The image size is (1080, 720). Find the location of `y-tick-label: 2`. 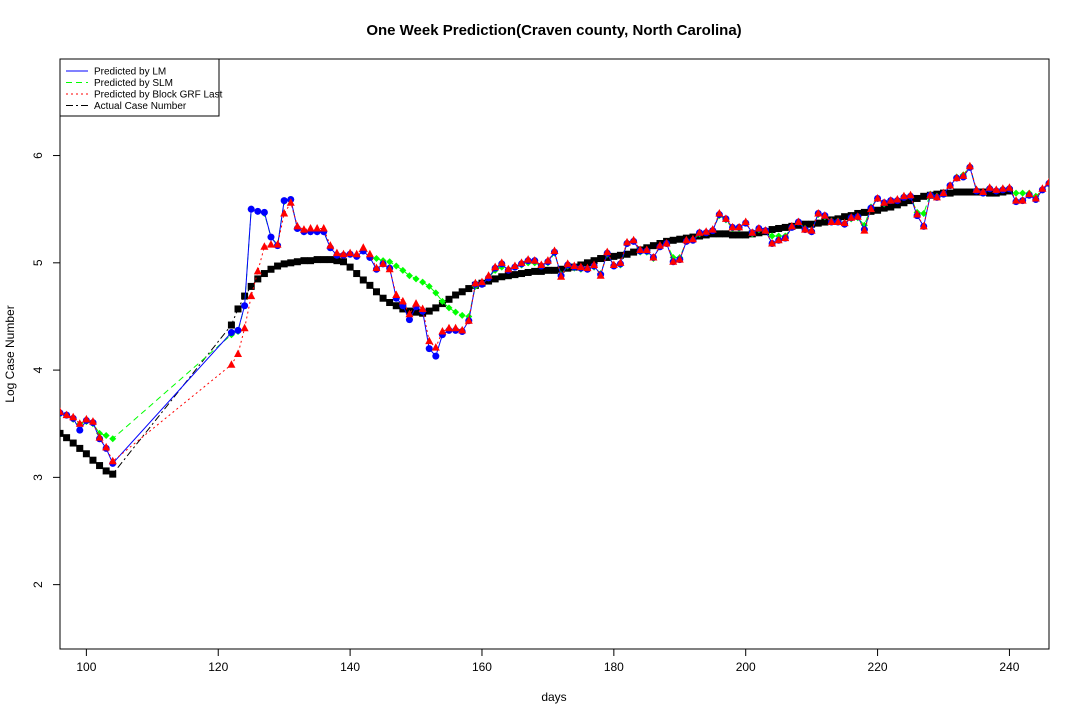

y-tick-label: 2 is located at coordinates (38, 584).